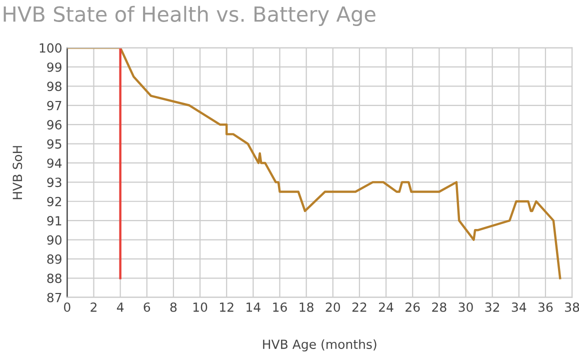 This screenshot has height=354, width=579. Describe the element at coordinates (54, 87) in the screenshot. I see `y-tick-label: 98` at that location.